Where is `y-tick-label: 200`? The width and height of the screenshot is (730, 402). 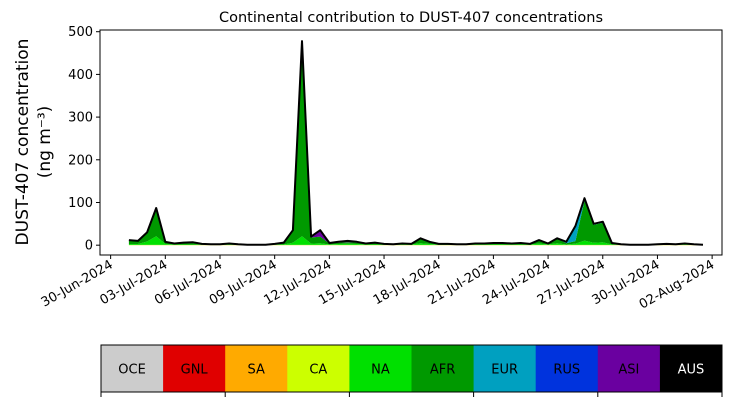
y-tick-label: 200 is located at coordinates (80, 160).